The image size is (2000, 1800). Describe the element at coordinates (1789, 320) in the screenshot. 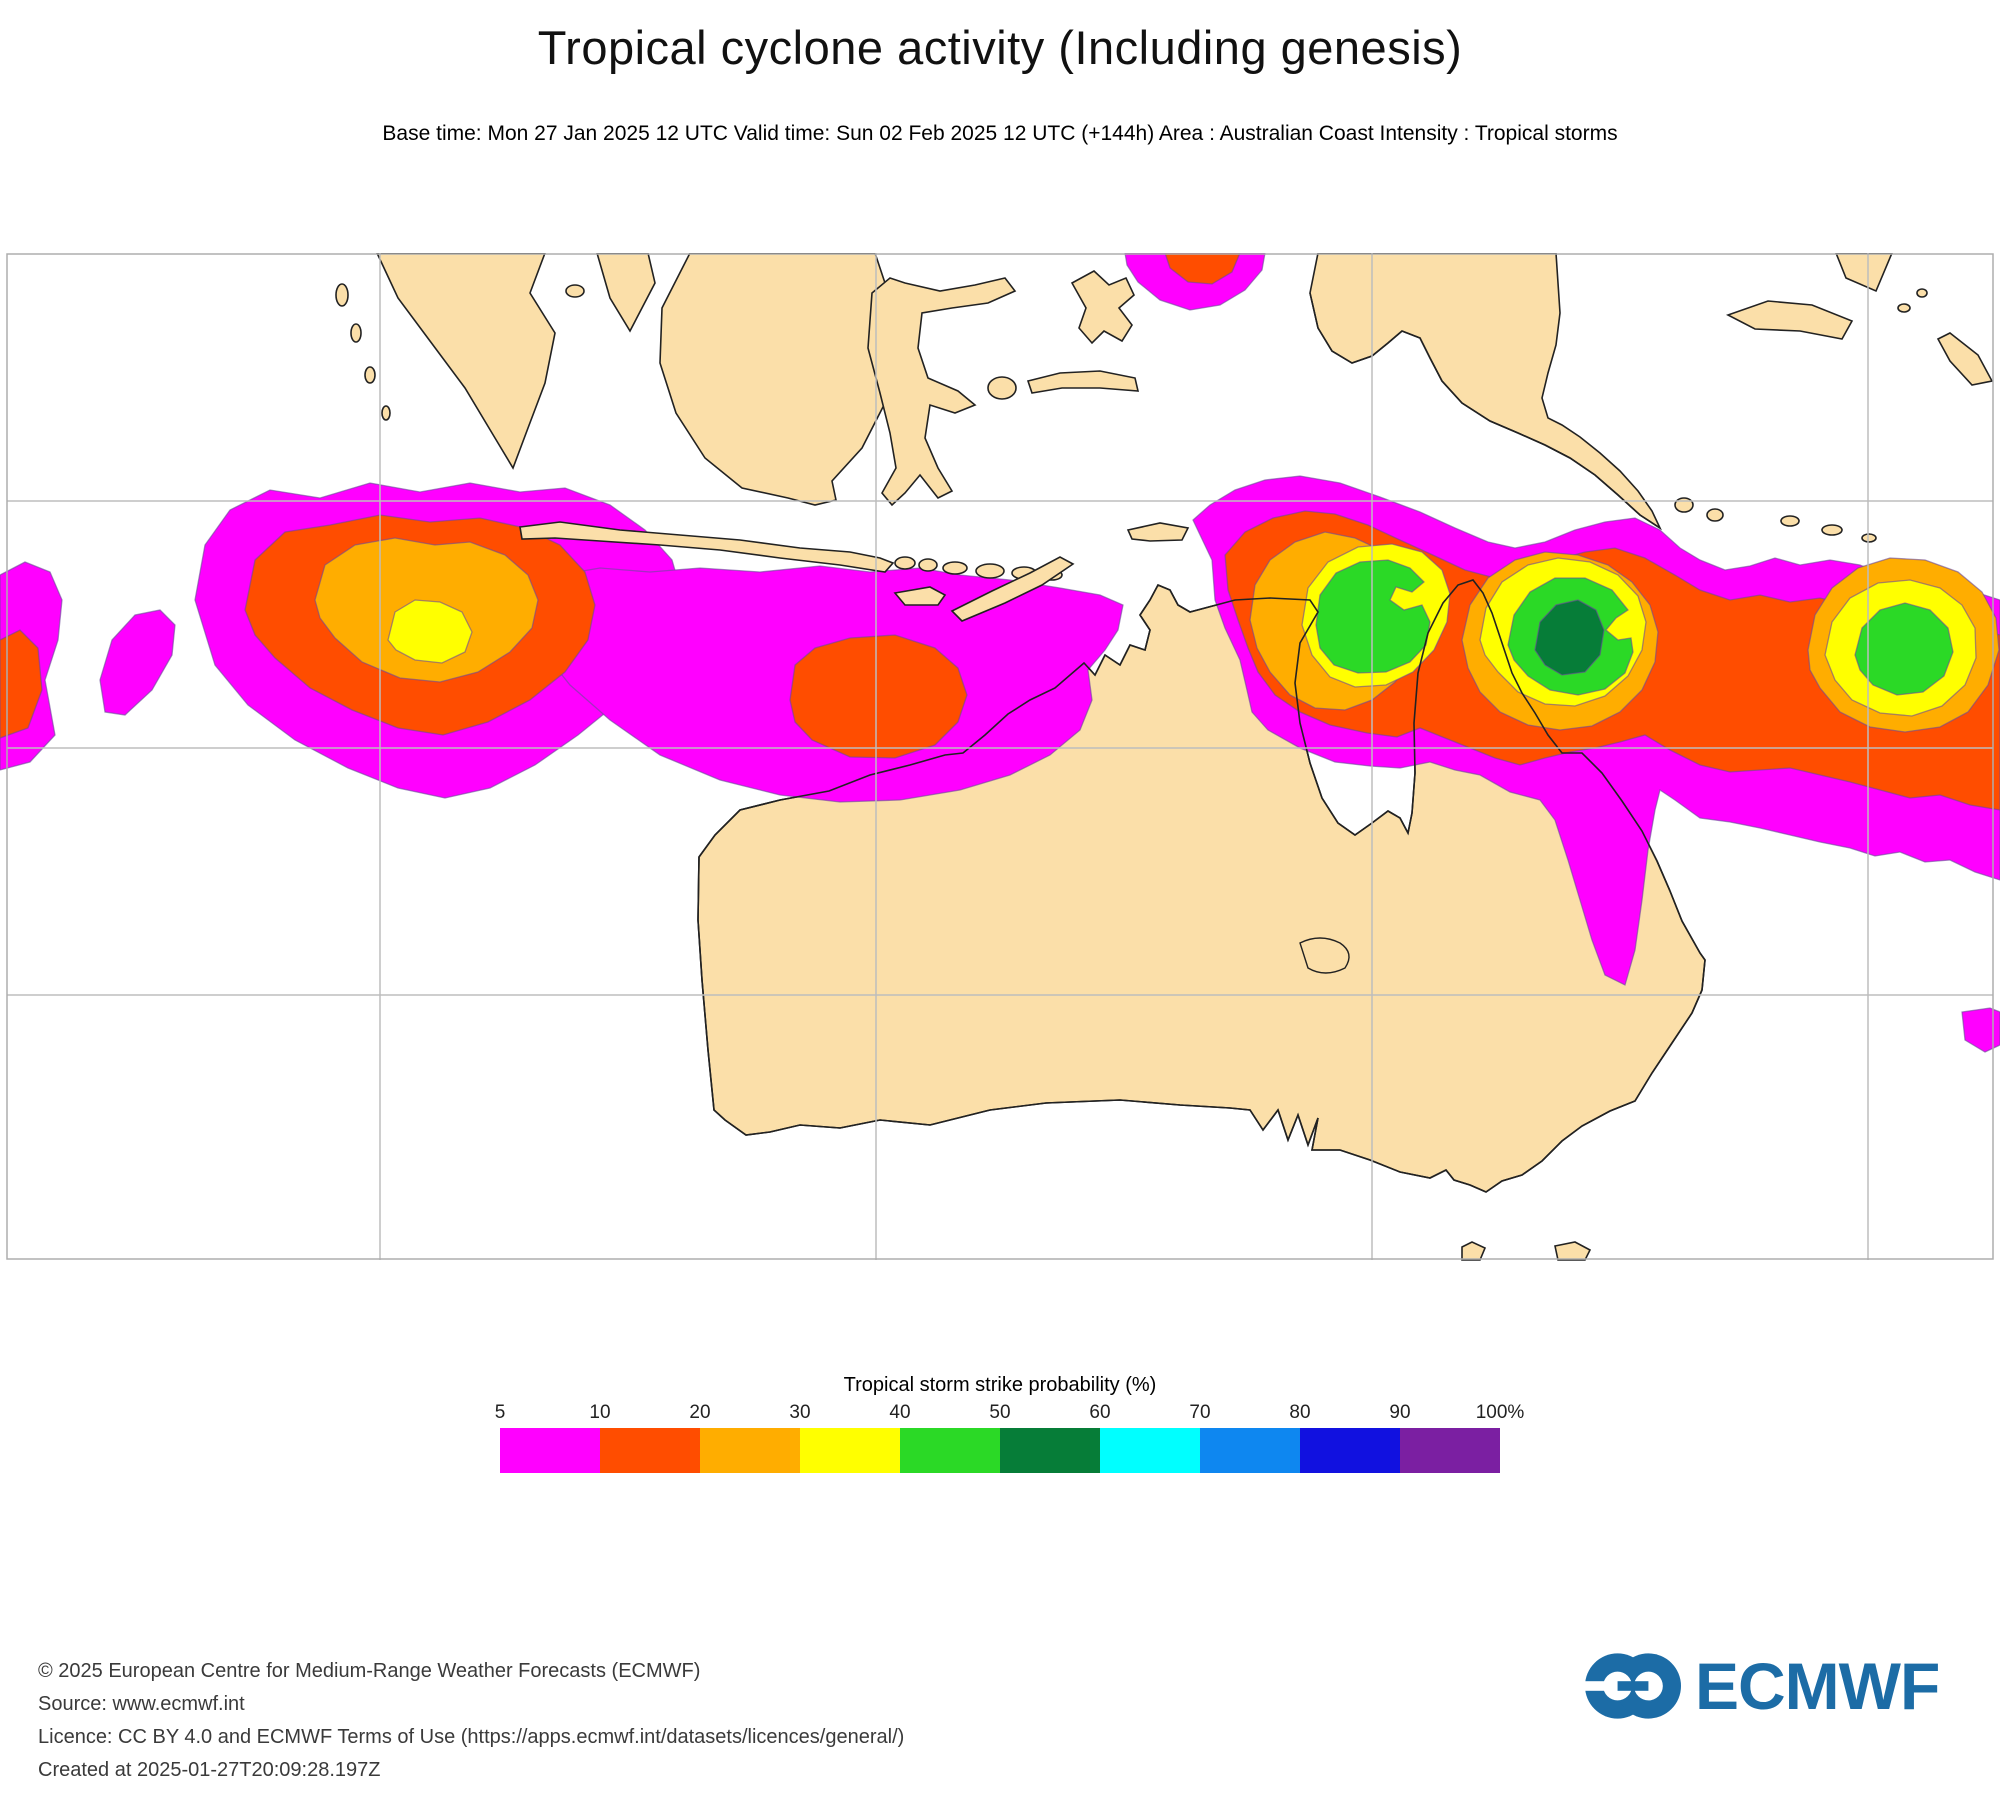

I see `new-britain-island` at that location.